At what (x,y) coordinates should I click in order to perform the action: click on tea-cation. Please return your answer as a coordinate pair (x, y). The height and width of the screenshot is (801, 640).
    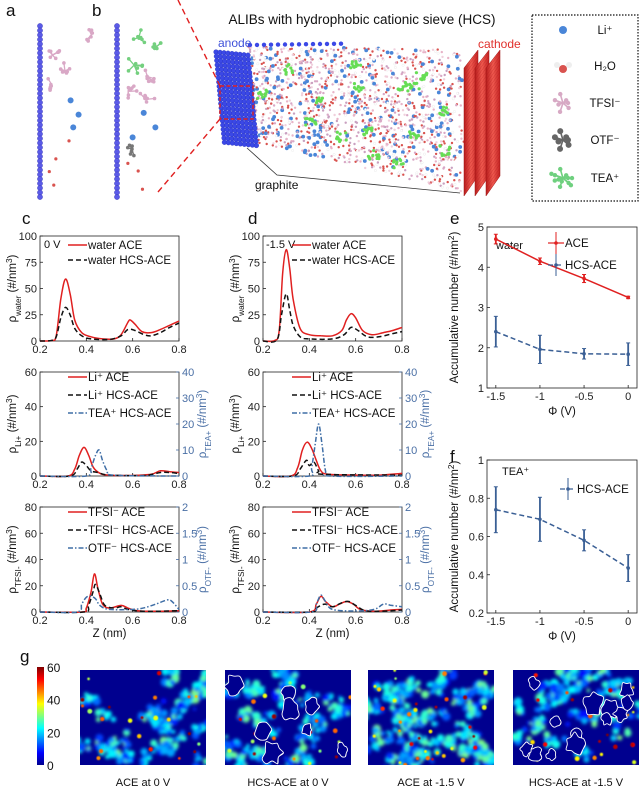
    Looking at the image, I should click on (285, 70).